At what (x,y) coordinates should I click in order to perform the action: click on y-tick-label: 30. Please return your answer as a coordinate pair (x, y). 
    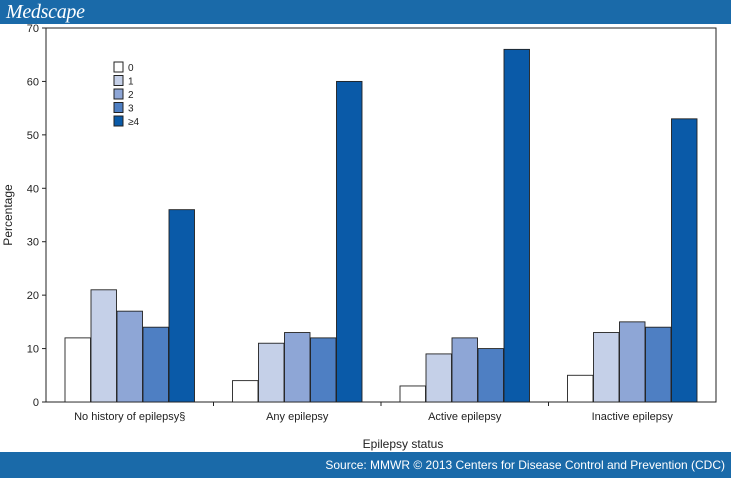
    Looking at the image, I should click on (33, 243).